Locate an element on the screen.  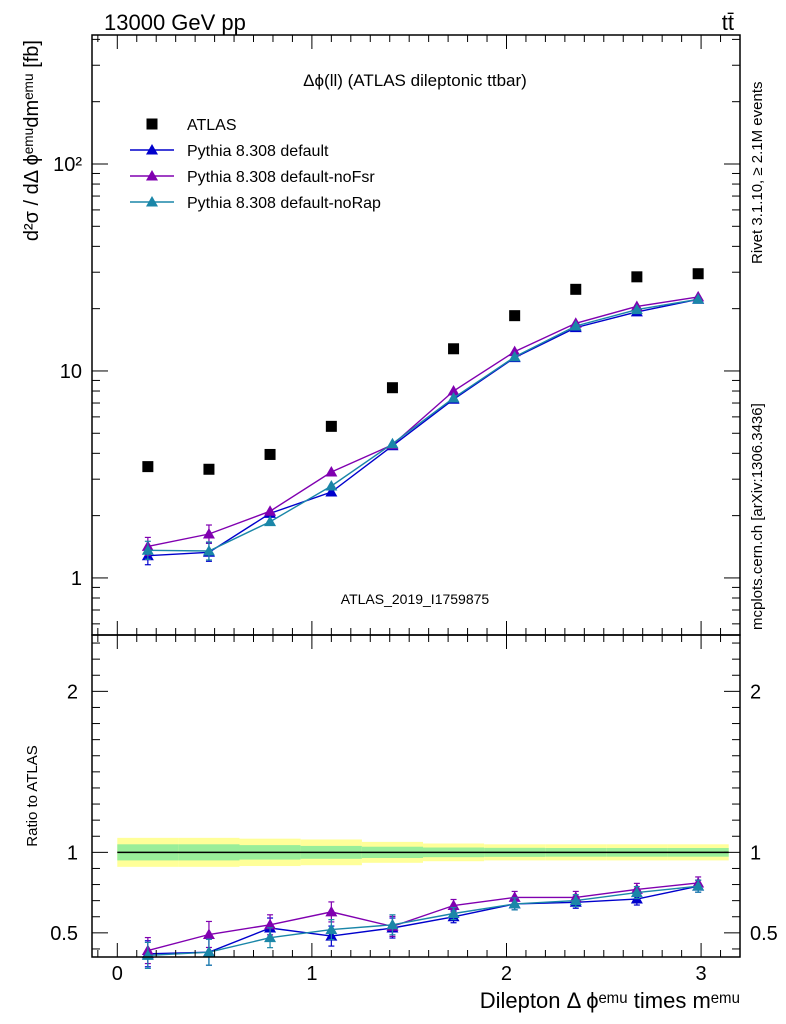
ratio-plot-marks is located at coordinates (423, 903).